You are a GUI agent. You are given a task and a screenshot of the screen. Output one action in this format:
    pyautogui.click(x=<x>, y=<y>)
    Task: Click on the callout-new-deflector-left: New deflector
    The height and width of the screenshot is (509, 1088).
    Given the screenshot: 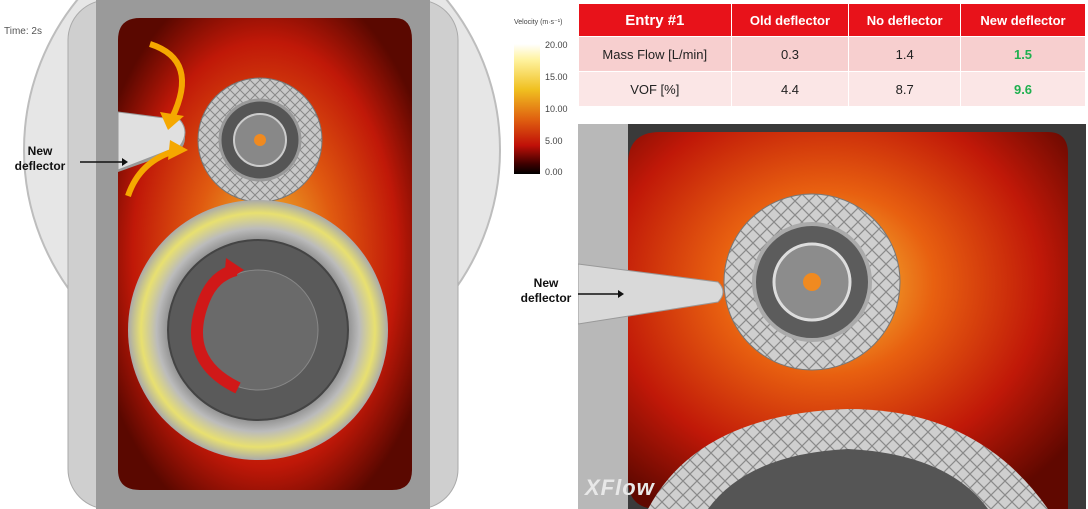 What is the action you would take?
    pyautogui.click(x=40, y=159)
    